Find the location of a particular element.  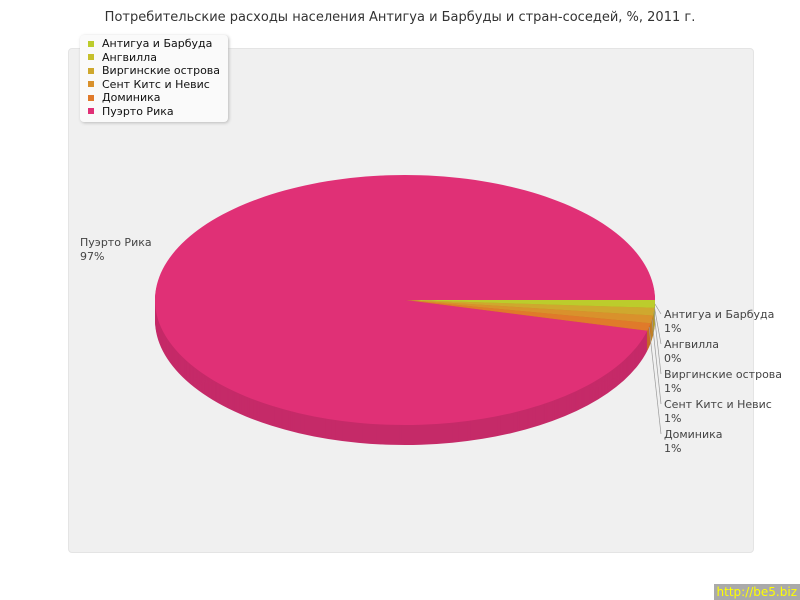

legend-item: Антигуа и Барбуда is located at coordinates (154, 44).